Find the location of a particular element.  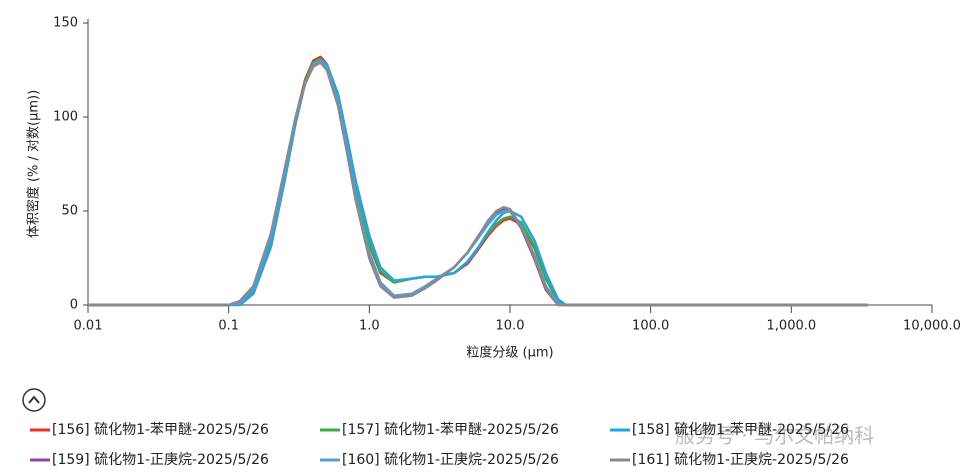

x-tick-label: 0.01 is located at coordinates (88, 326).